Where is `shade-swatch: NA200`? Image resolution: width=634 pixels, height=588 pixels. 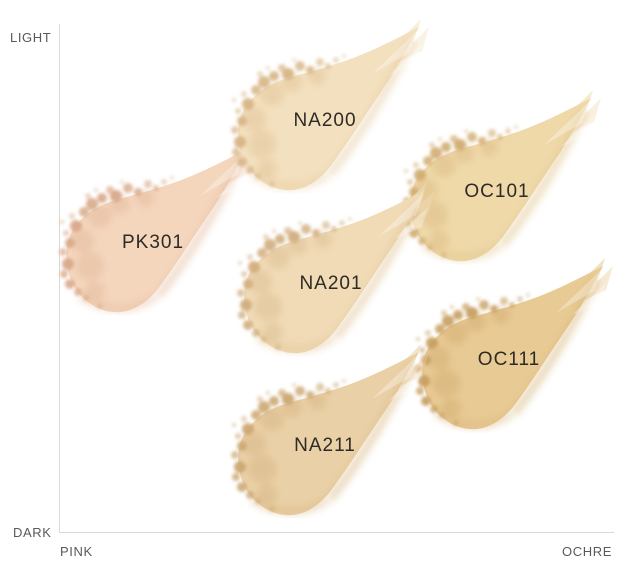
shade-swatch: NA200 is located at coordinates (327, 109).